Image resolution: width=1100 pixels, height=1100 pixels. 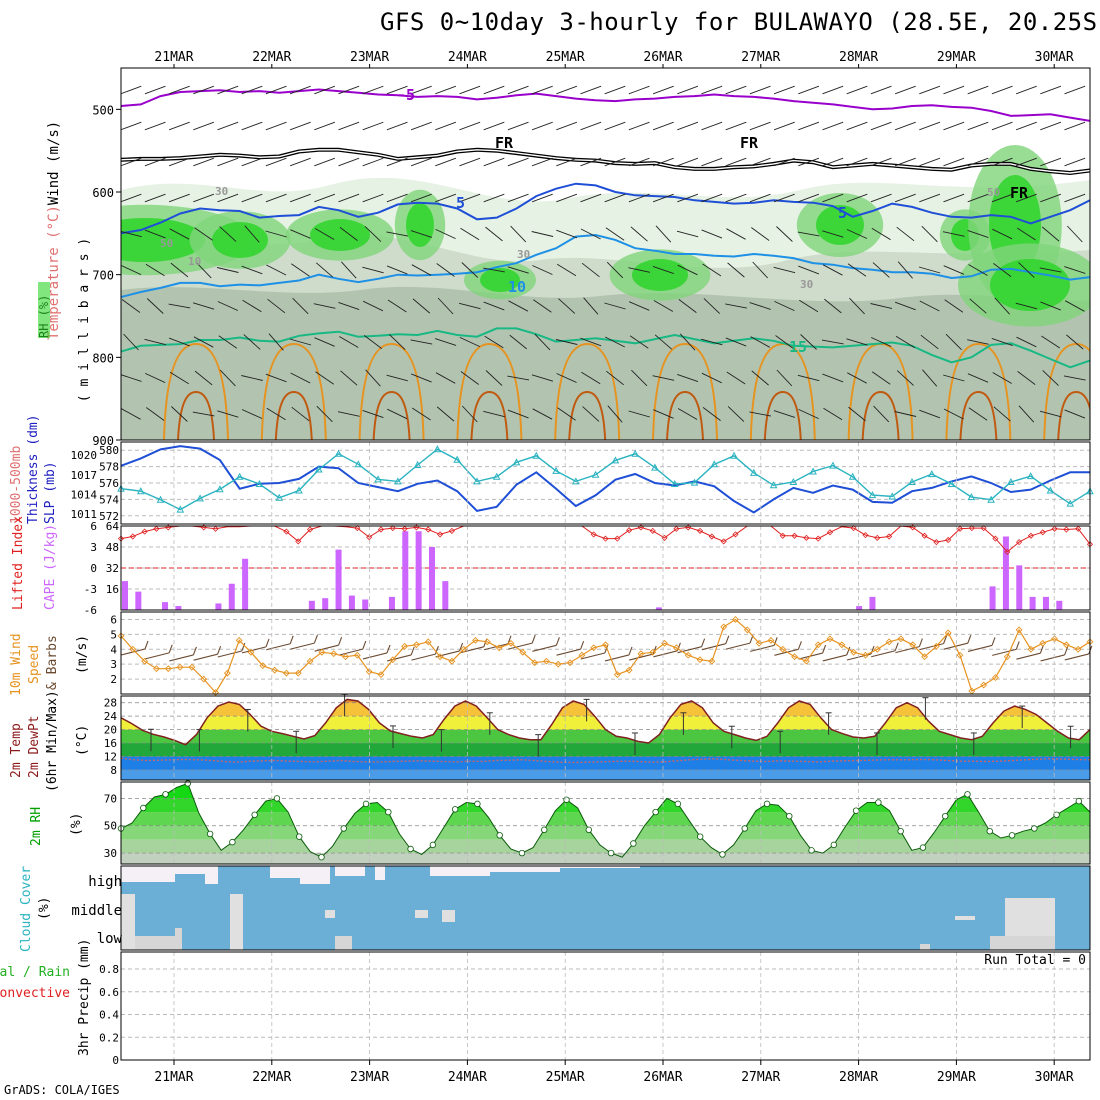 What do you see at coordinates (112, 547) in the screenshot?
I see `cape-tick-label: 48` at bounding box center [112, 547].